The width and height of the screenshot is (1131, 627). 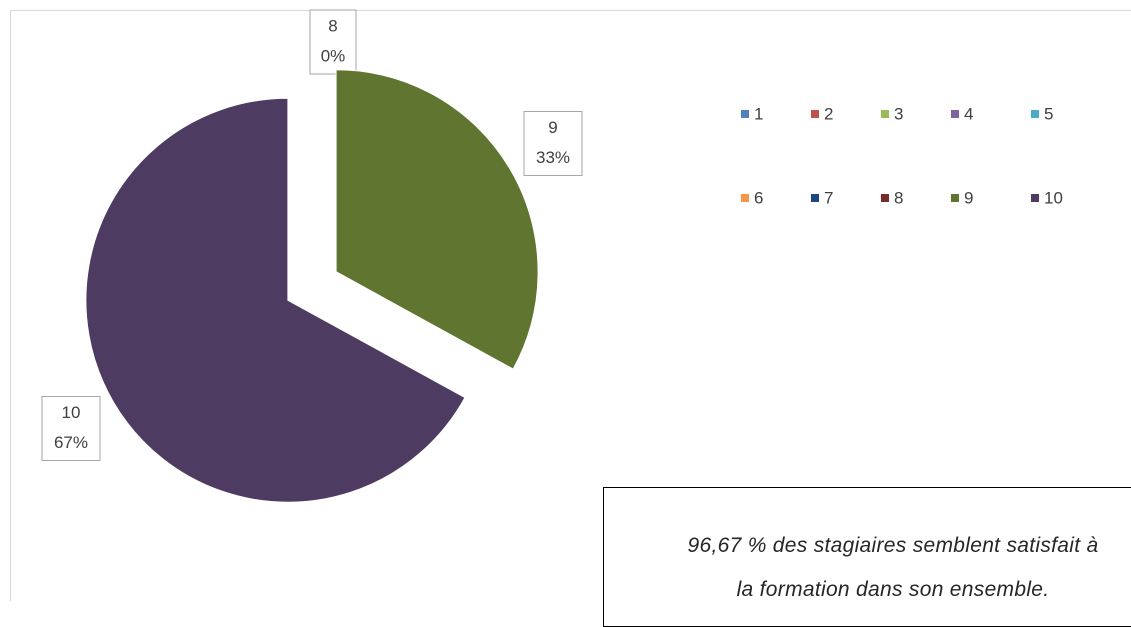 What do you see at coordinates (898, 113) in the screenshot?
I see `legend-label: 3` at bounding box center [898, 113].